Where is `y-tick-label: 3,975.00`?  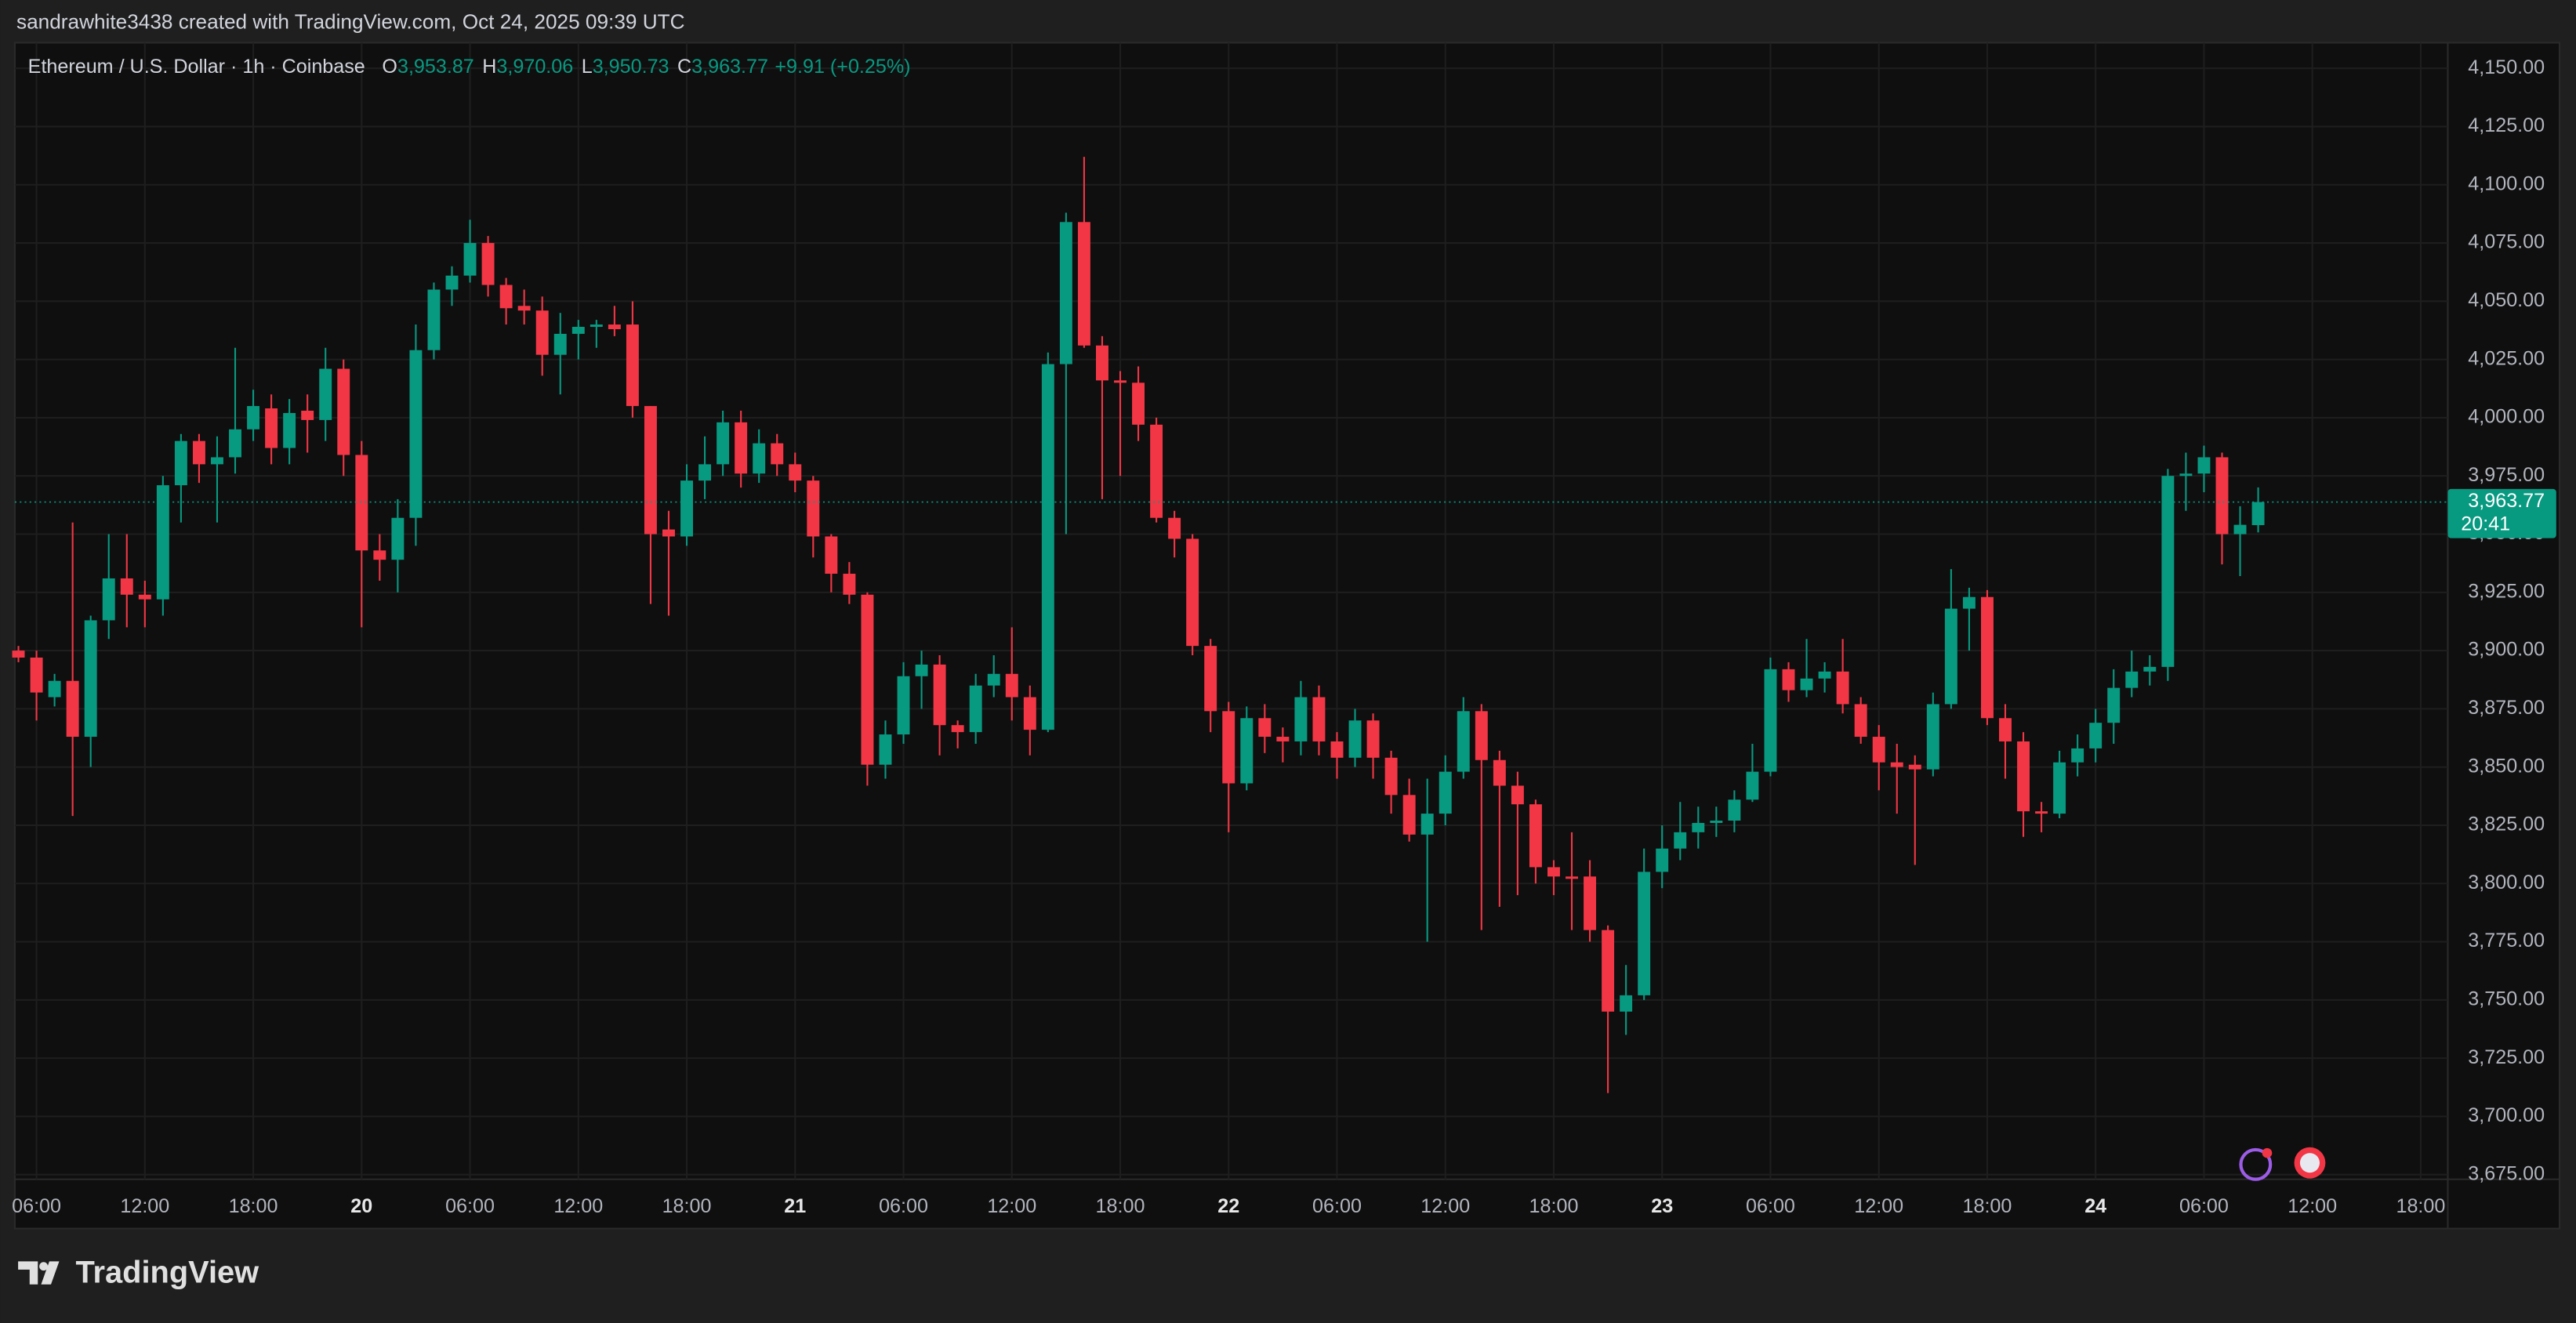 y-tick-label: 3,975.00 is located at coordinates (2506, 475).